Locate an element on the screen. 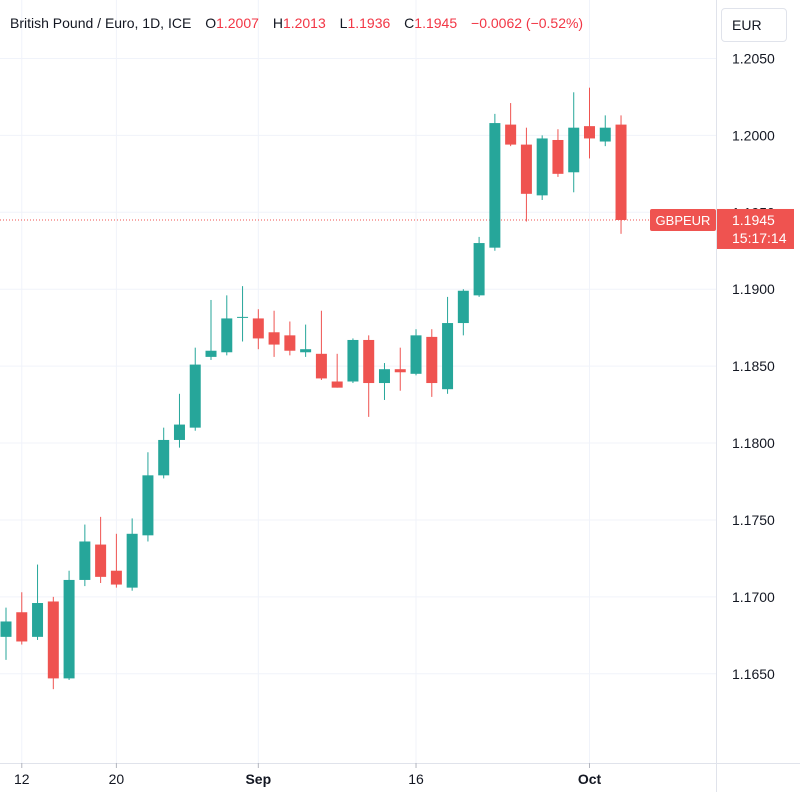 This screenshot has height=792, width=800. close-label: C is located at coordinates (409, 23).